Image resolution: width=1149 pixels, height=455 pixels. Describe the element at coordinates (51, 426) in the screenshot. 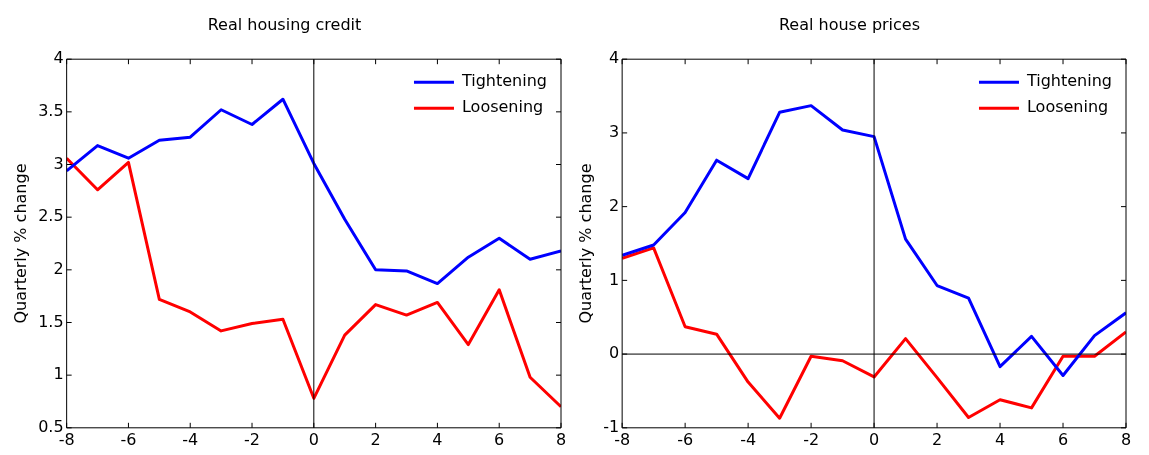

I see `y-tick-label: 0.5` at that location.